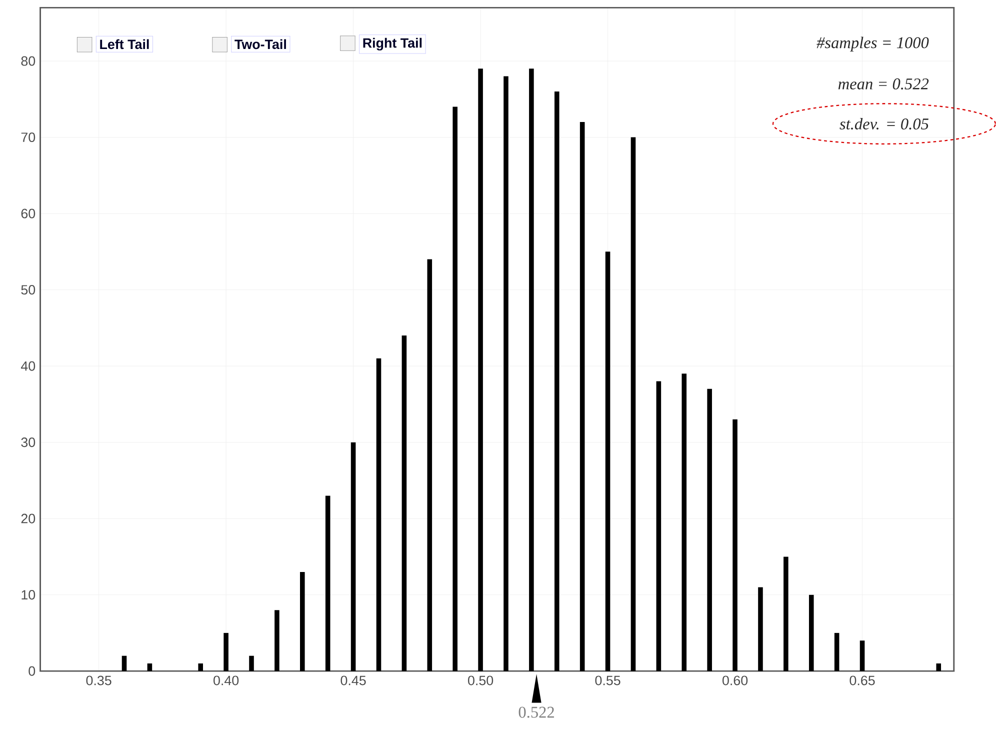 The height and width of the screenshot is (740, 996). What do you see at coordinates (353, 681) in the screenshot?
I see `x-tick-label: 0.45` at bounding box center [353, 681].